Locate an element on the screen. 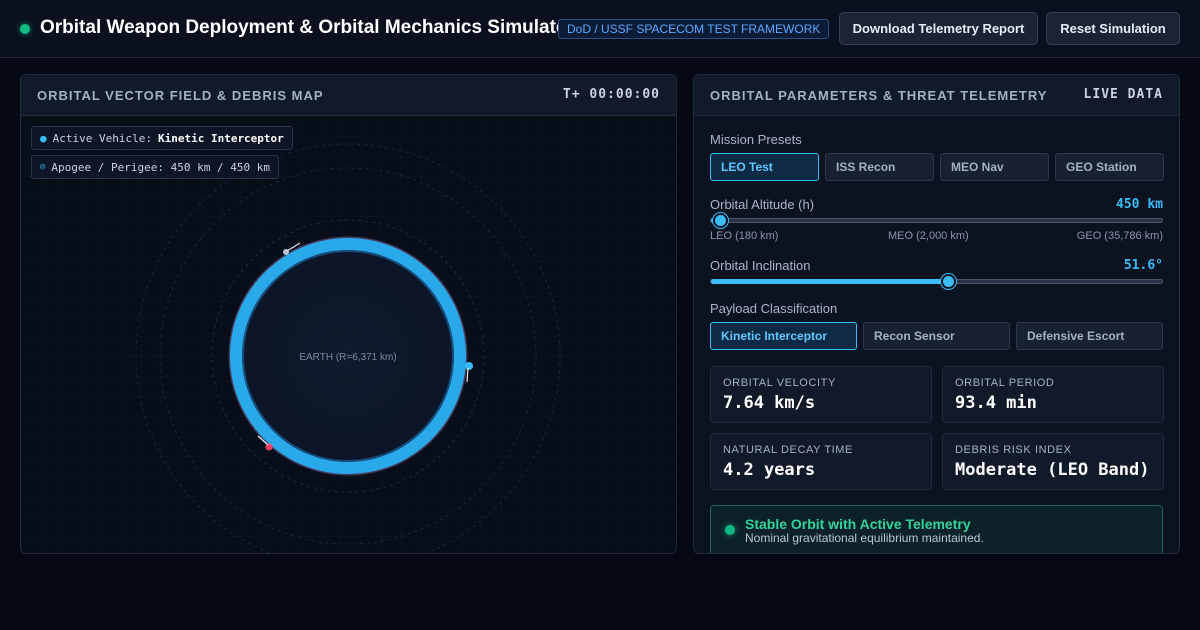  inclination-slider is located at coordinates (936, 281).